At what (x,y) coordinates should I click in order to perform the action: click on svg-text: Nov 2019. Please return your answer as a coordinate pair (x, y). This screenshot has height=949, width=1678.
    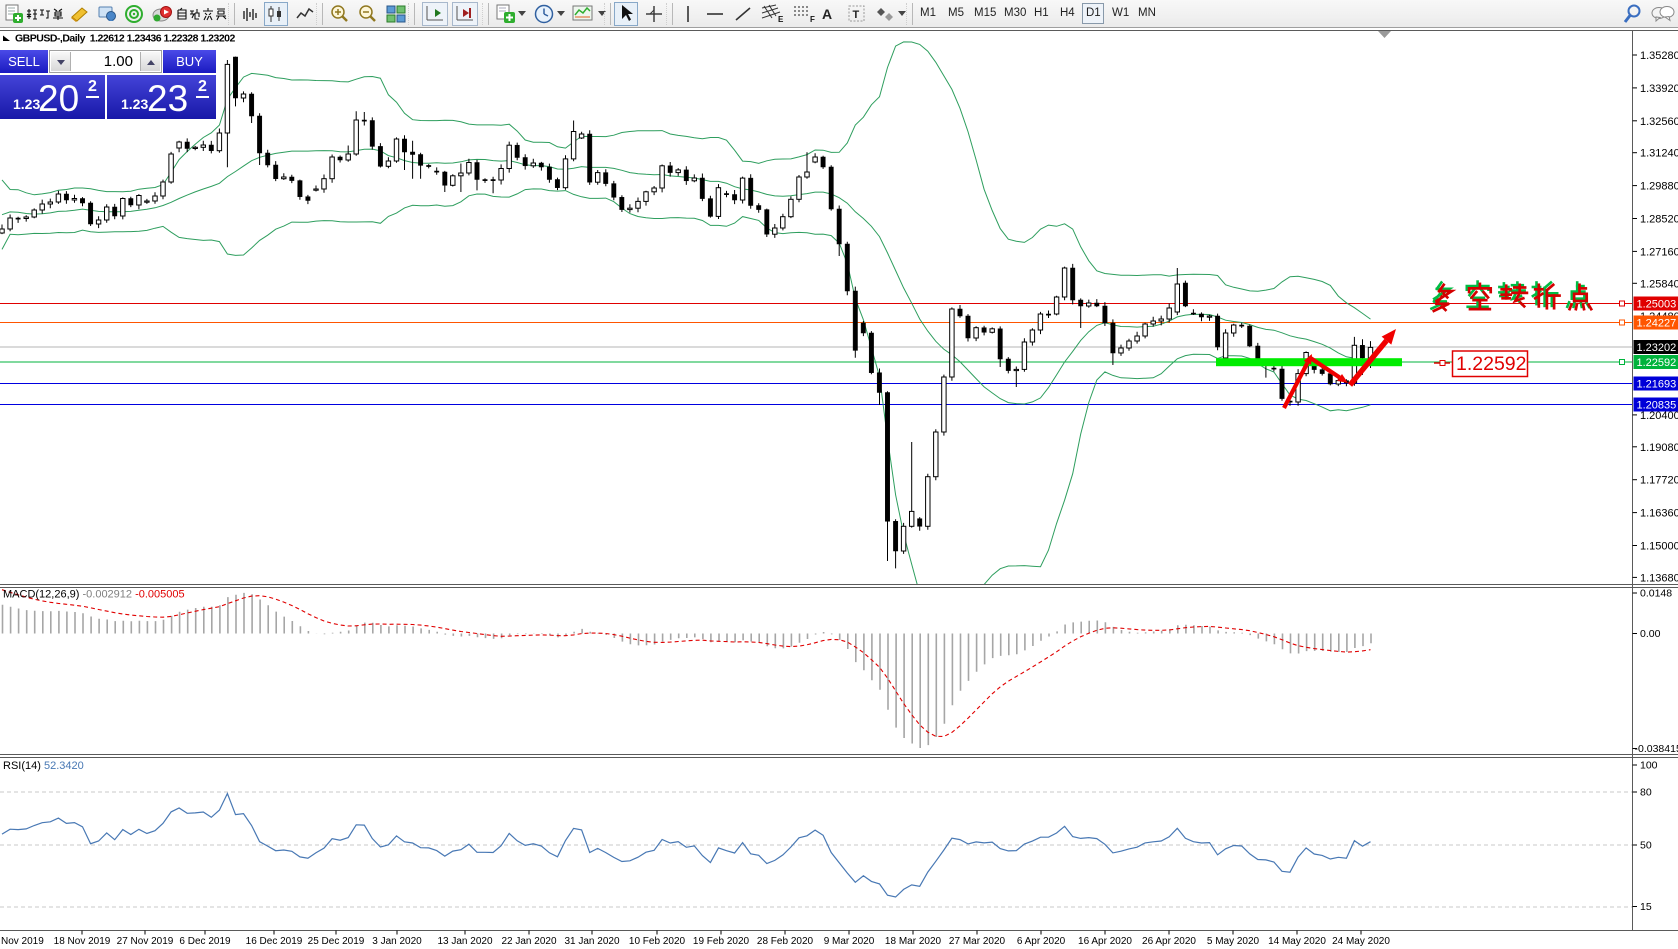
    Looking at the image, I should click on (22, 941).